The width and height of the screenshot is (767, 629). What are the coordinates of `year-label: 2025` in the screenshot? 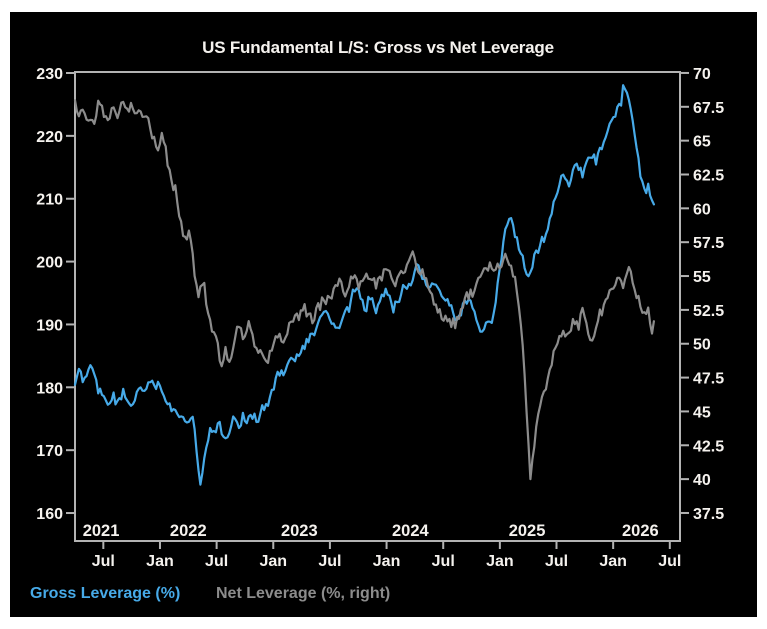 It's located at (527, 531).